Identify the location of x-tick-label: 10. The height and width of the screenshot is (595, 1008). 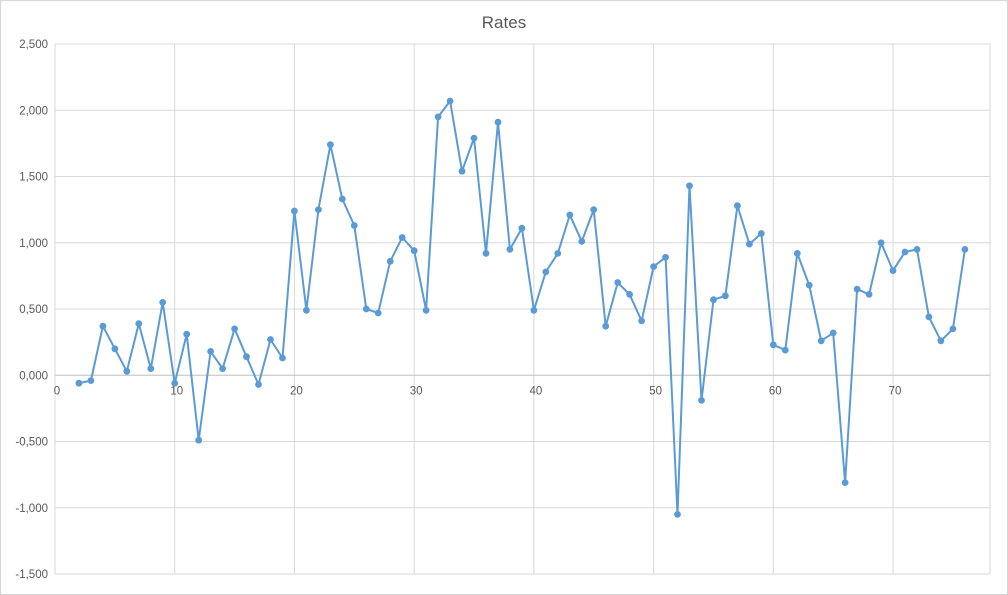
(176, 391).